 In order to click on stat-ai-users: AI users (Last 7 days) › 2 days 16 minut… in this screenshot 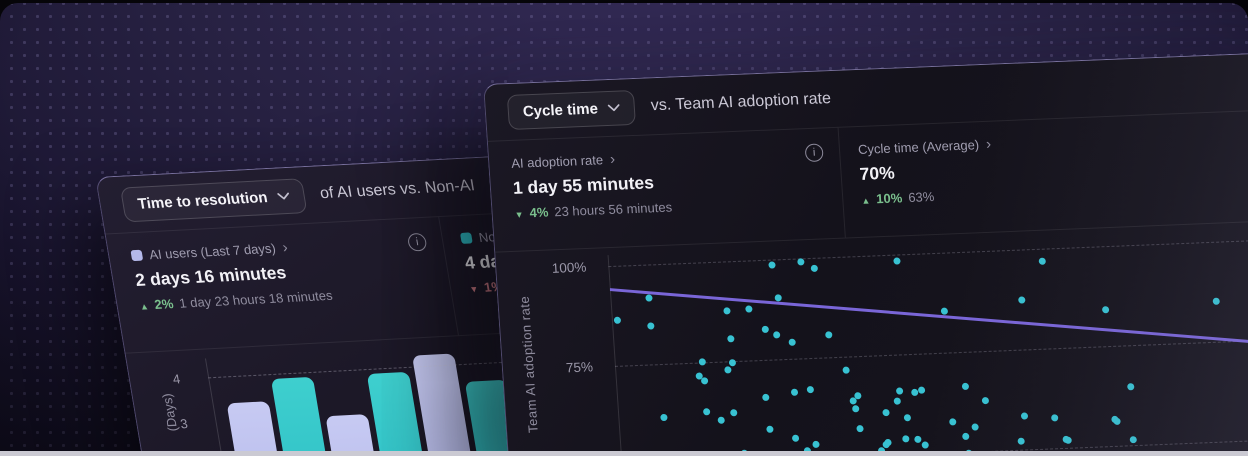, I will do `click(282, 285)`.